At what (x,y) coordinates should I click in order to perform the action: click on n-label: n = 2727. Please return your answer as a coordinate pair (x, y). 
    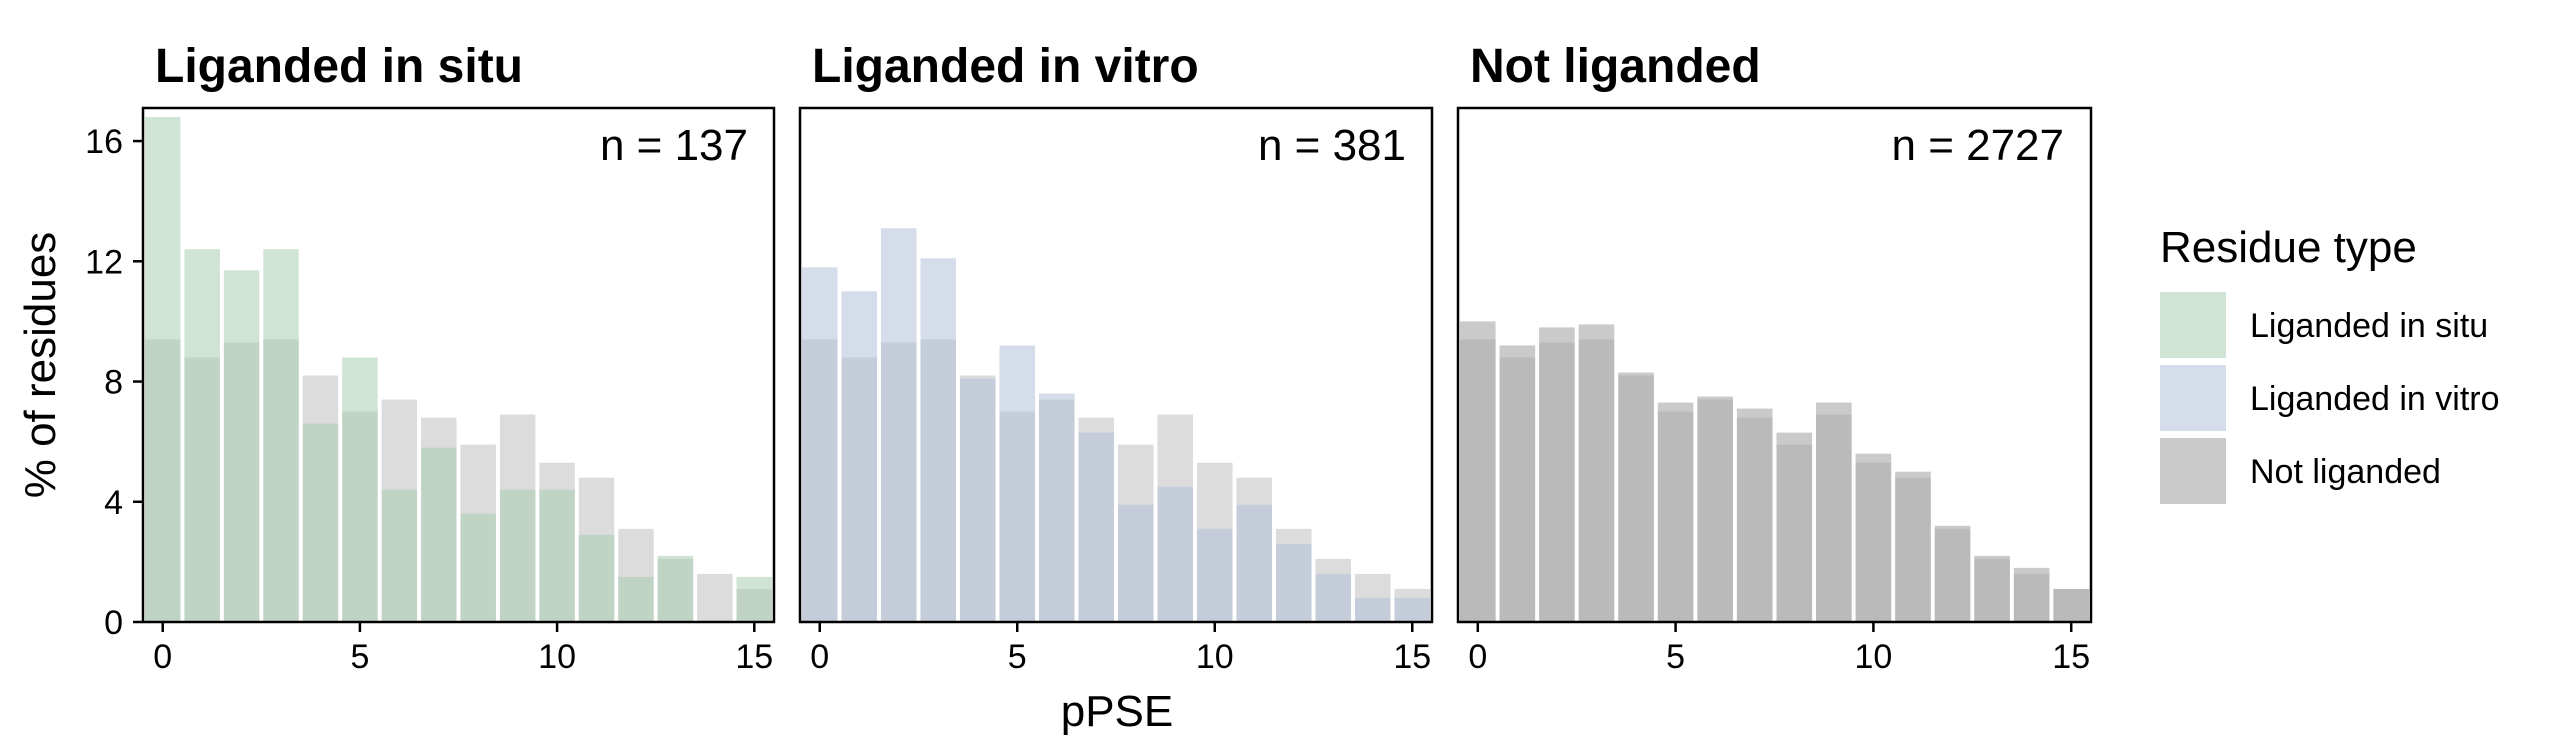
    Looking at the image, I should click on (1978, 145).